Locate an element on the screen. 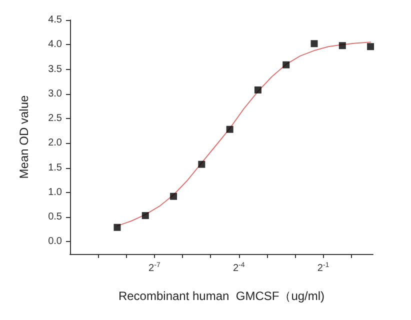 This screenshot has width=411, height=320. y-tick-label: 1.0 is located at coordinates (55, 192).